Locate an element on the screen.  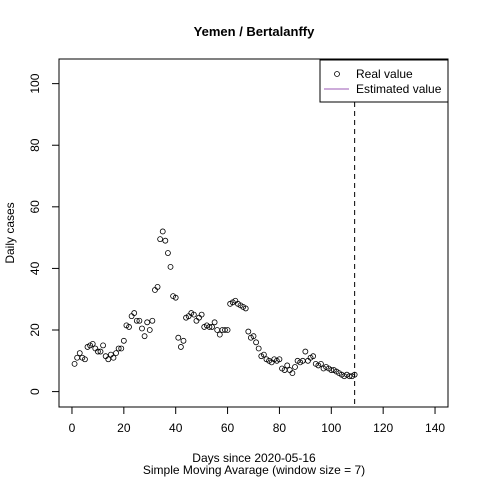
legend-box is located at coordinates (384, 81).